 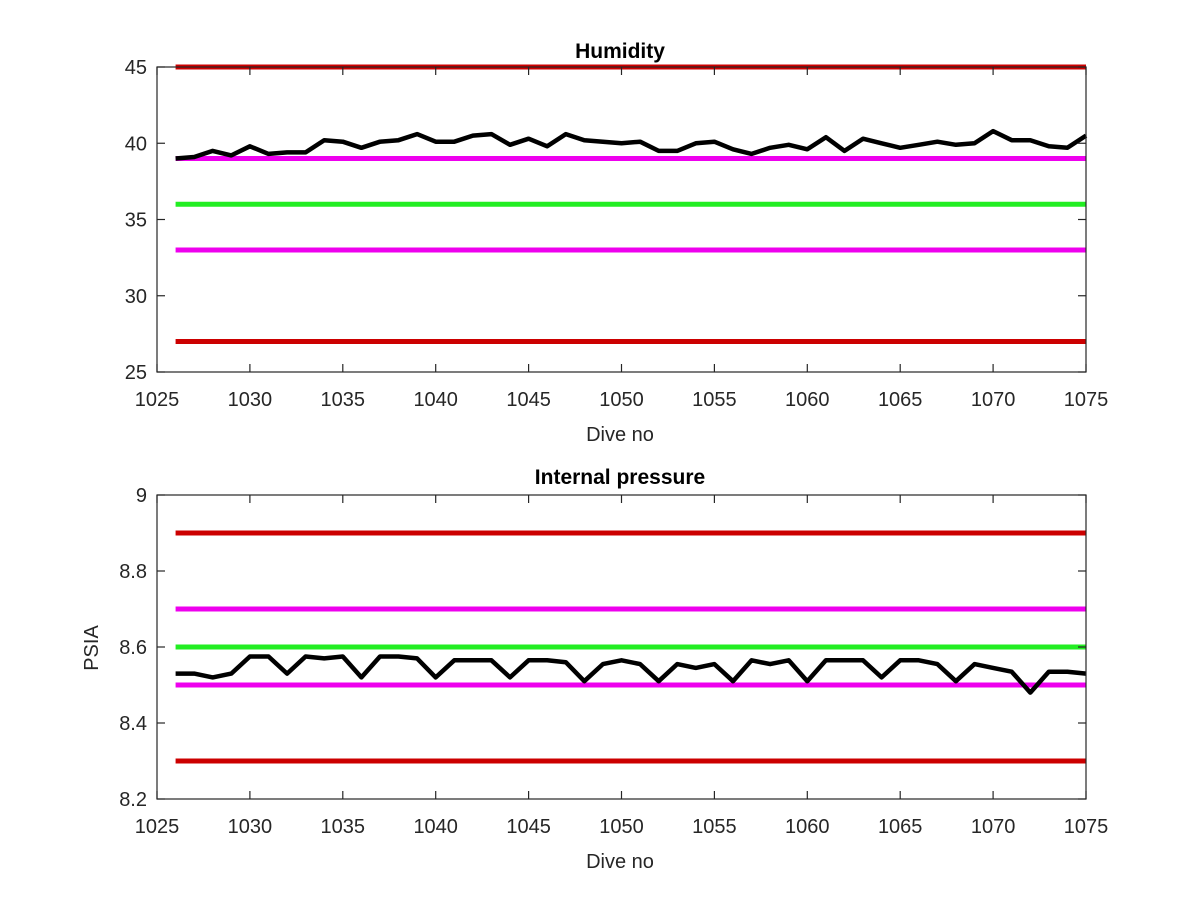 What do you see at coordinates (136, 221) in the screenshot?
I see `humidity-y-tick-label: 35` at bounding box center [136, 221].